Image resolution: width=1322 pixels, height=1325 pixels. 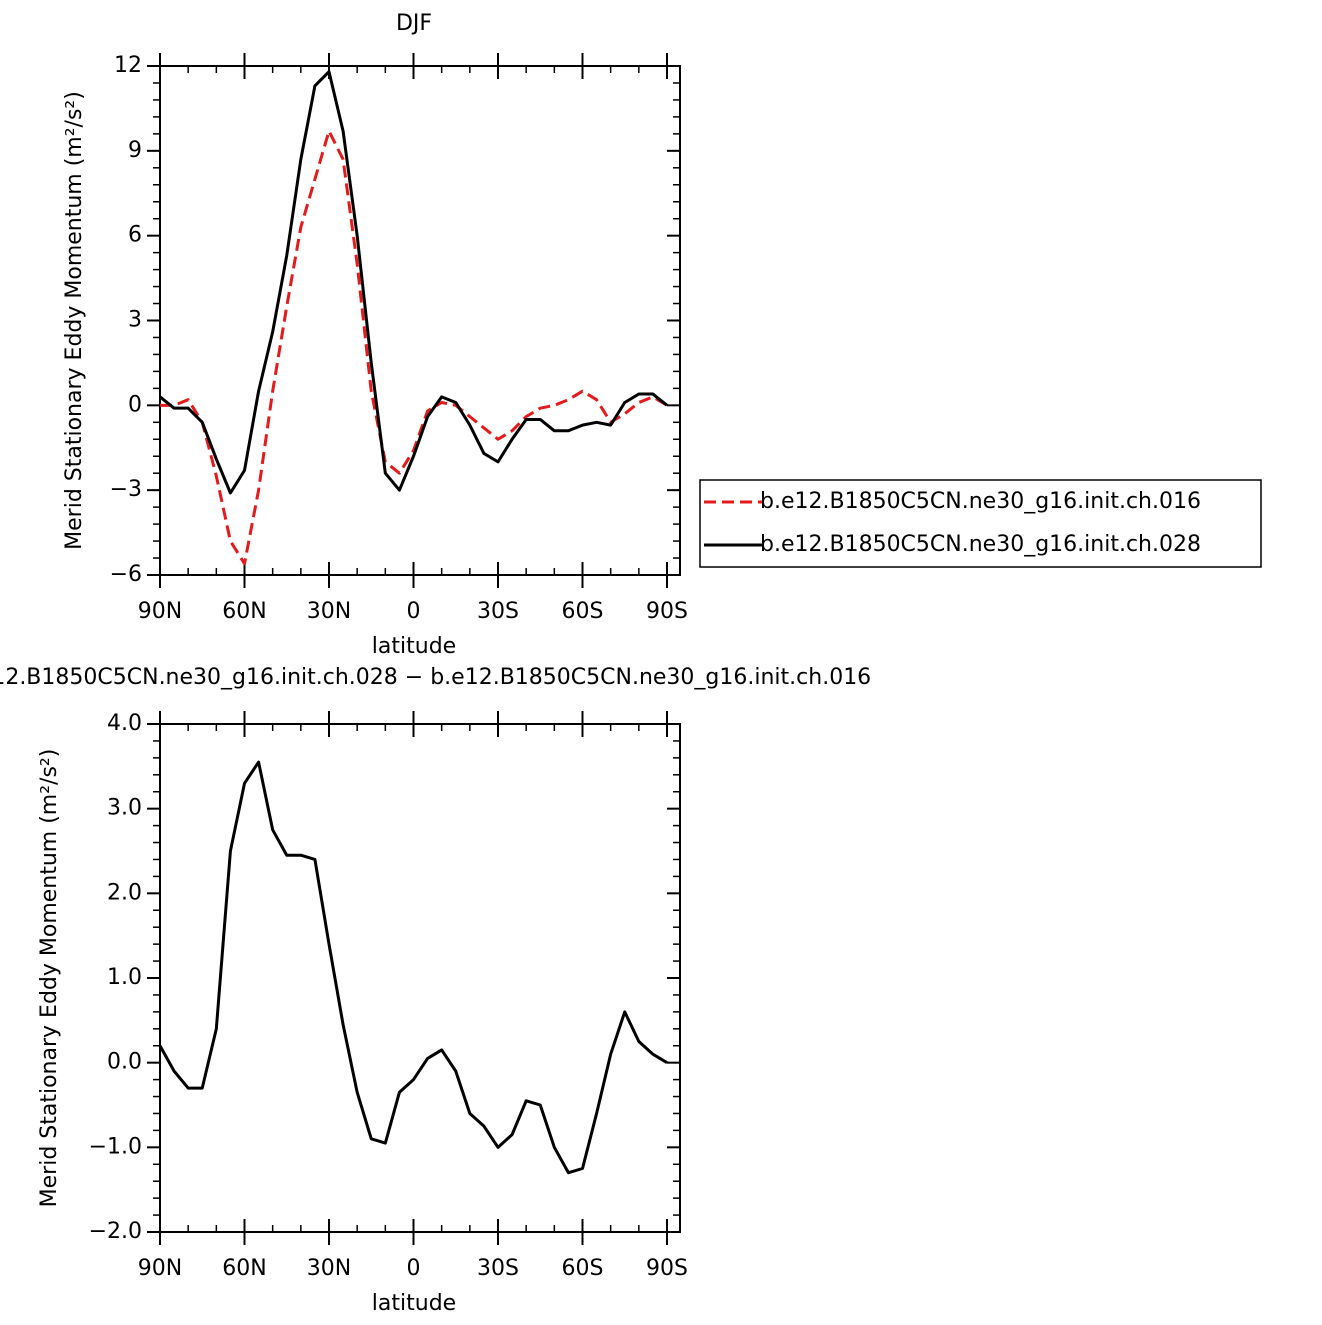 I want to click on legend-box, so click(x=980, y=523).